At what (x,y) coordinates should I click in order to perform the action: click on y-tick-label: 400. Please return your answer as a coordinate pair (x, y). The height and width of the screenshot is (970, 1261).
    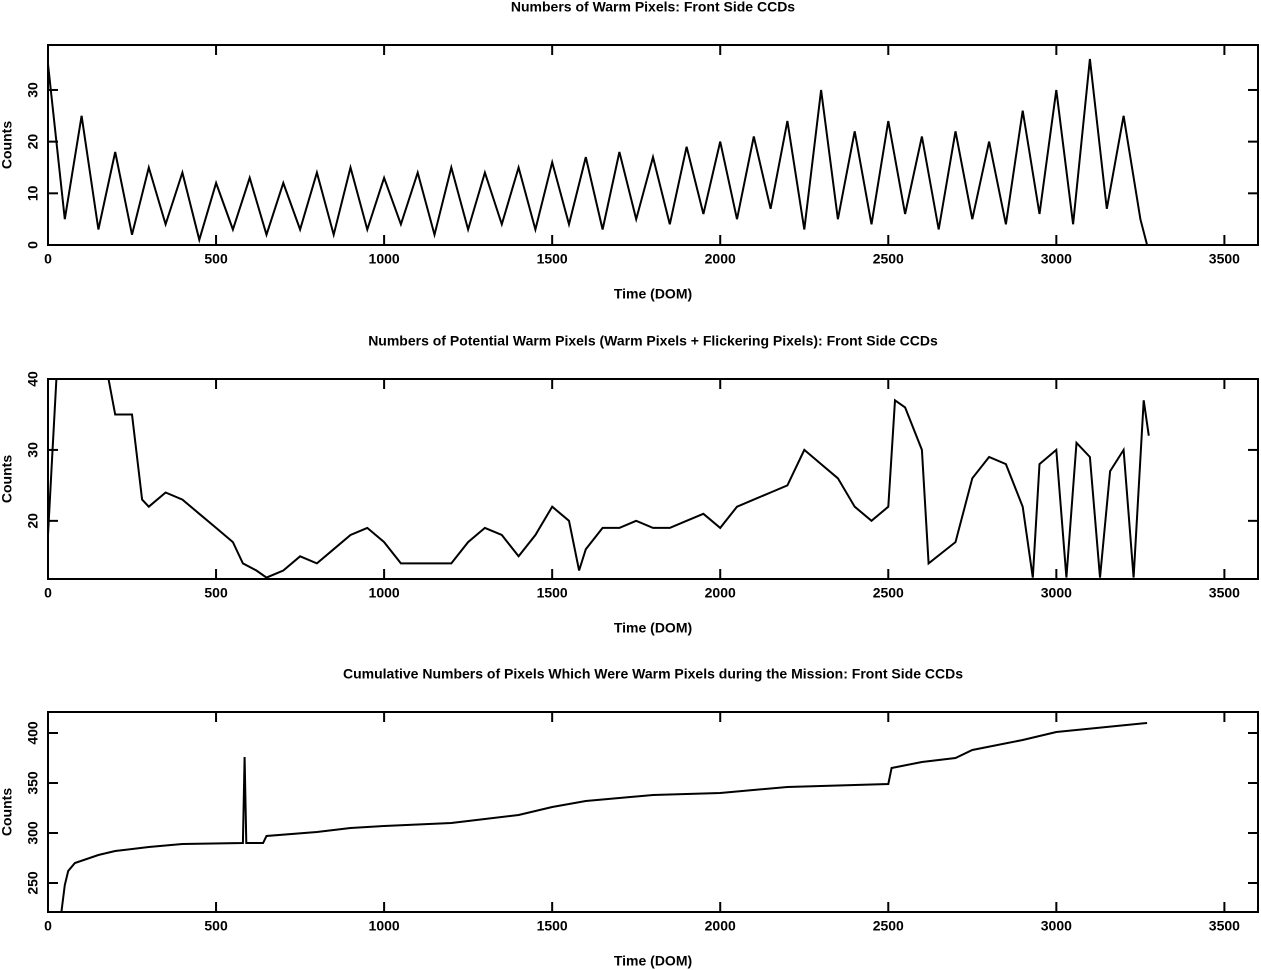
    Looking at the image, I should click on (33, 733).